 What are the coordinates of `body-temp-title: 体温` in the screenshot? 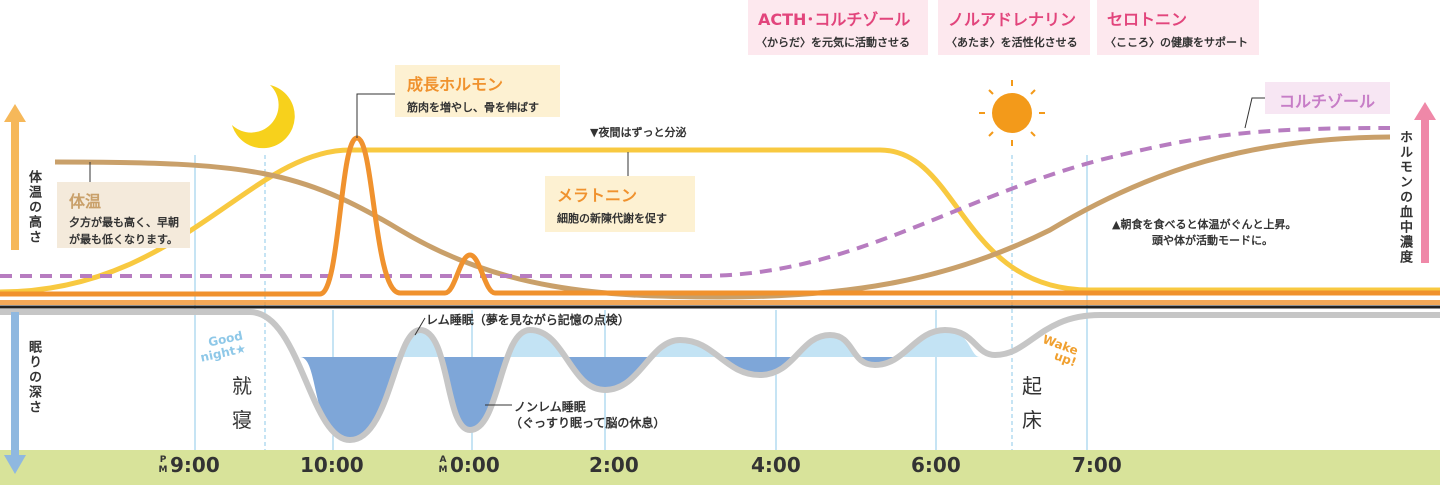 It's located at (85, 201).